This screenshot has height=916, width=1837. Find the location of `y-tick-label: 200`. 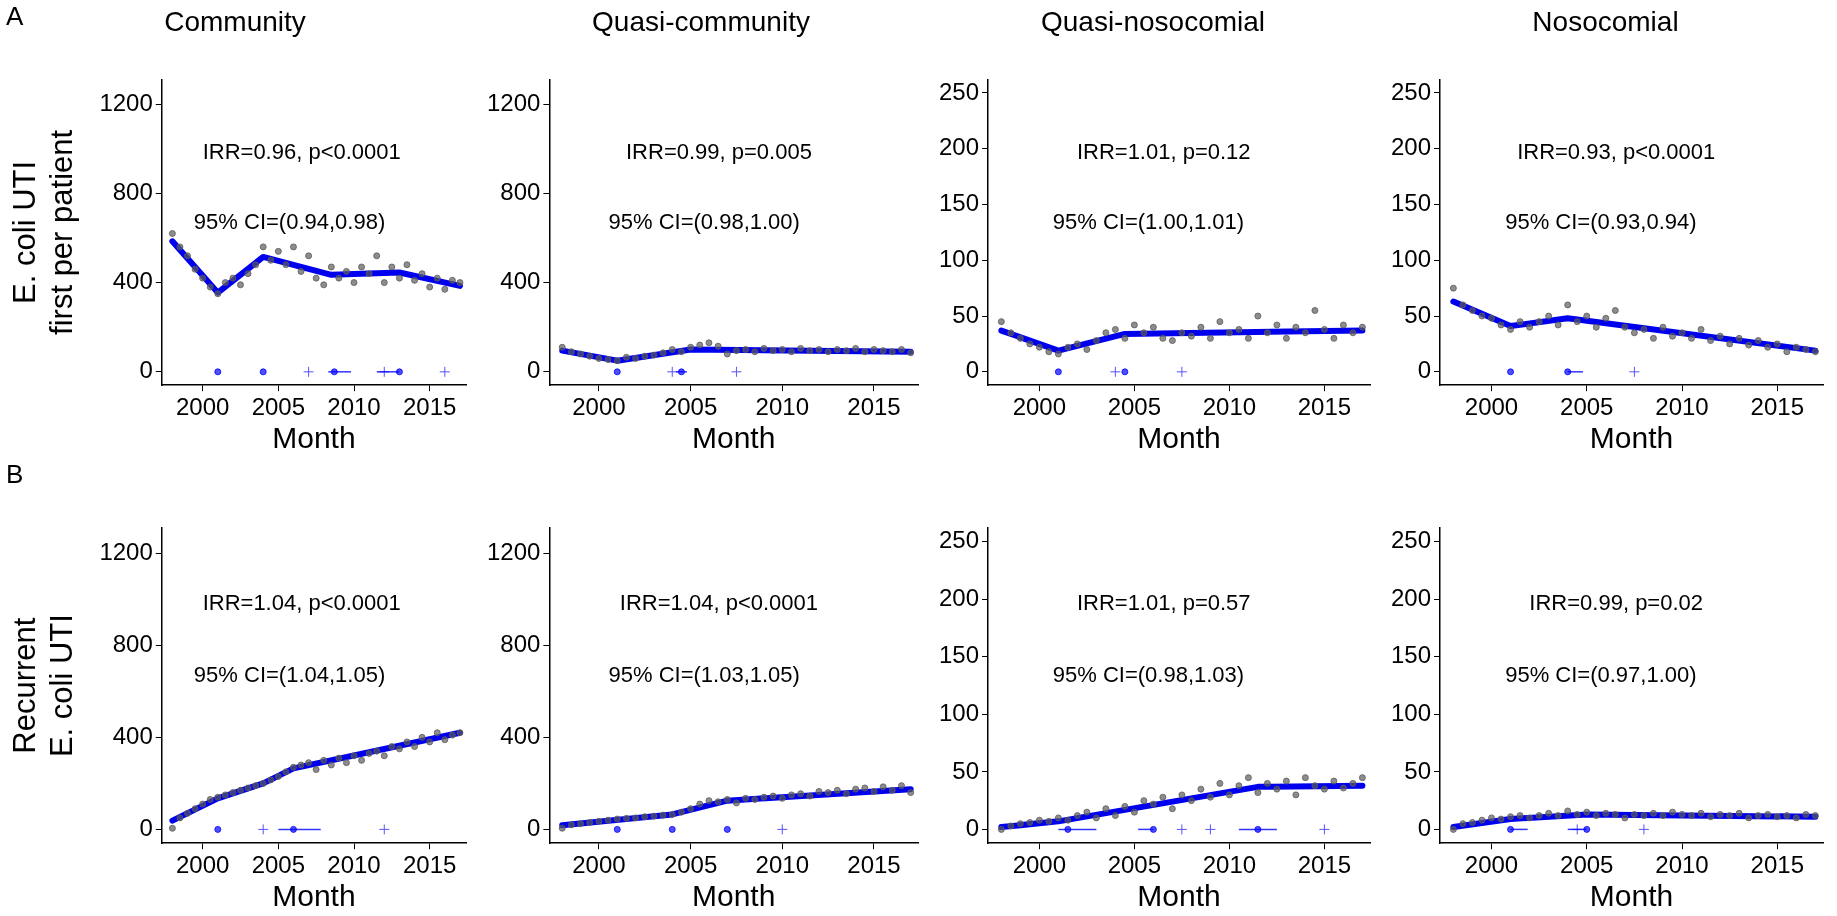

y-tick-label: 200 is located at coordinates (959, 147).